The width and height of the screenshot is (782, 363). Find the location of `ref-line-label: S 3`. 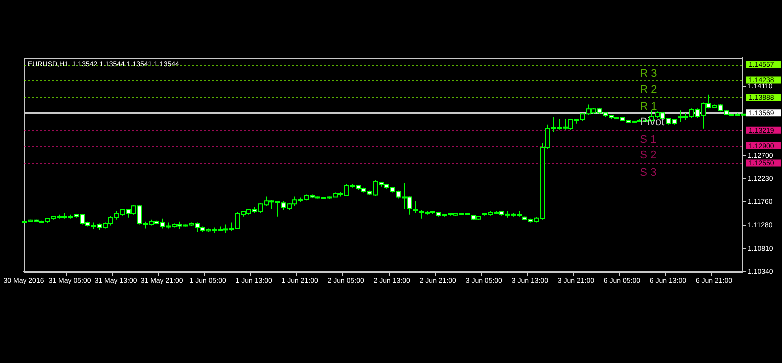

ref-line-label: S 3 is located at coordinates (648, 172).